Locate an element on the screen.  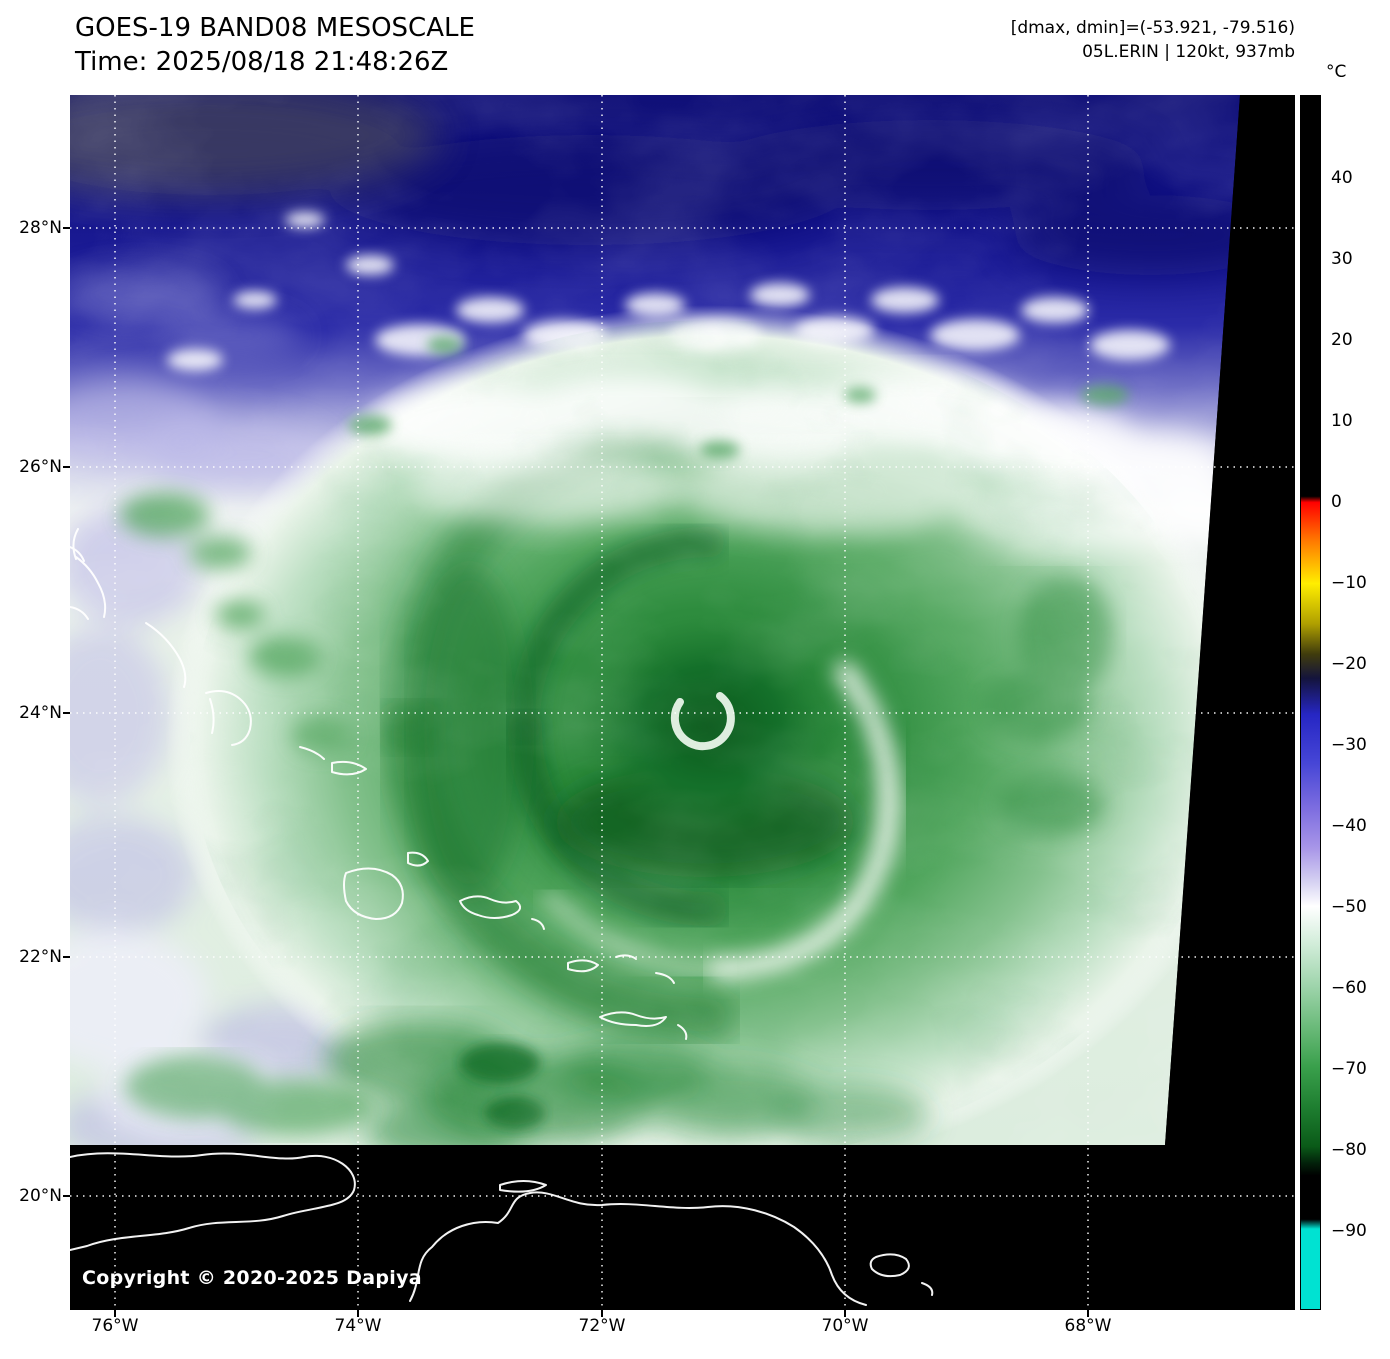
lat-label-24n: 24°N is located at coordinates (40, 713).